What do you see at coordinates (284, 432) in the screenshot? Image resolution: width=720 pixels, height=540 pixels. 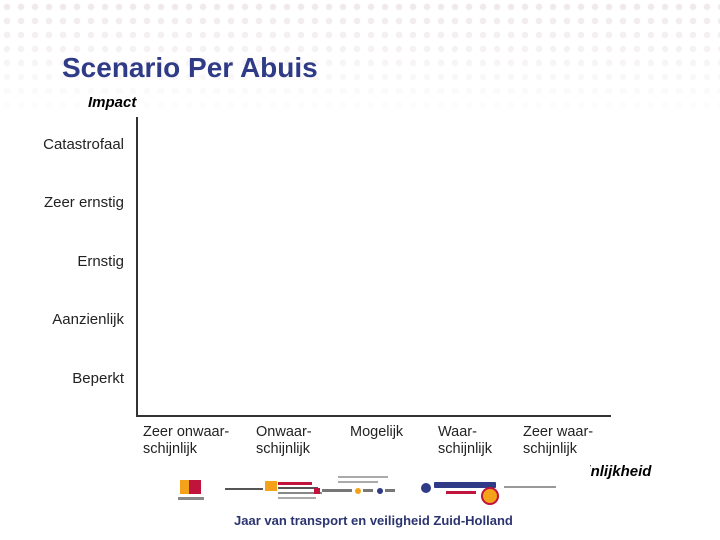 I see `x-level-line1: Onwaar-` at bounding box center [284, 432].